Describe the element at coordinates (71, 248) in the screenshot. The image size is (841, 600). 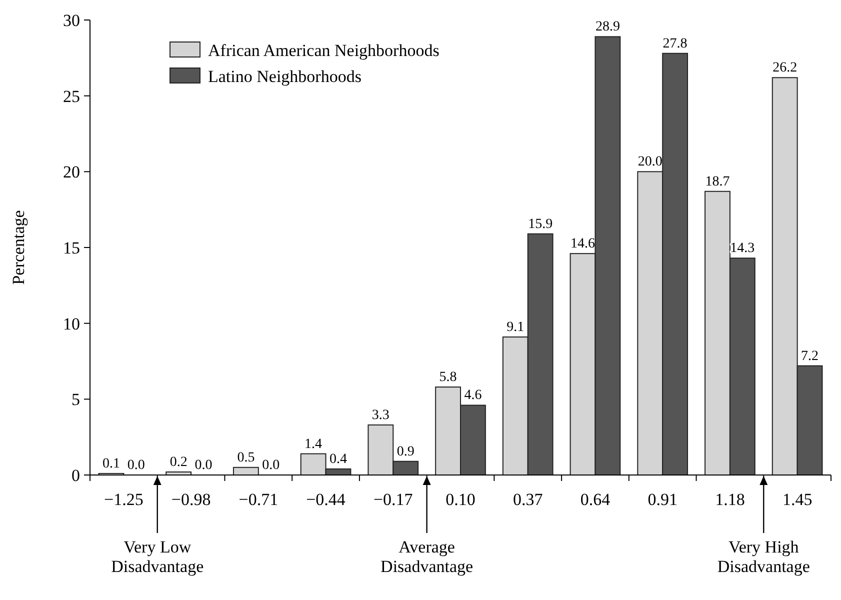
I see `y-tick-label: 15` at that location.